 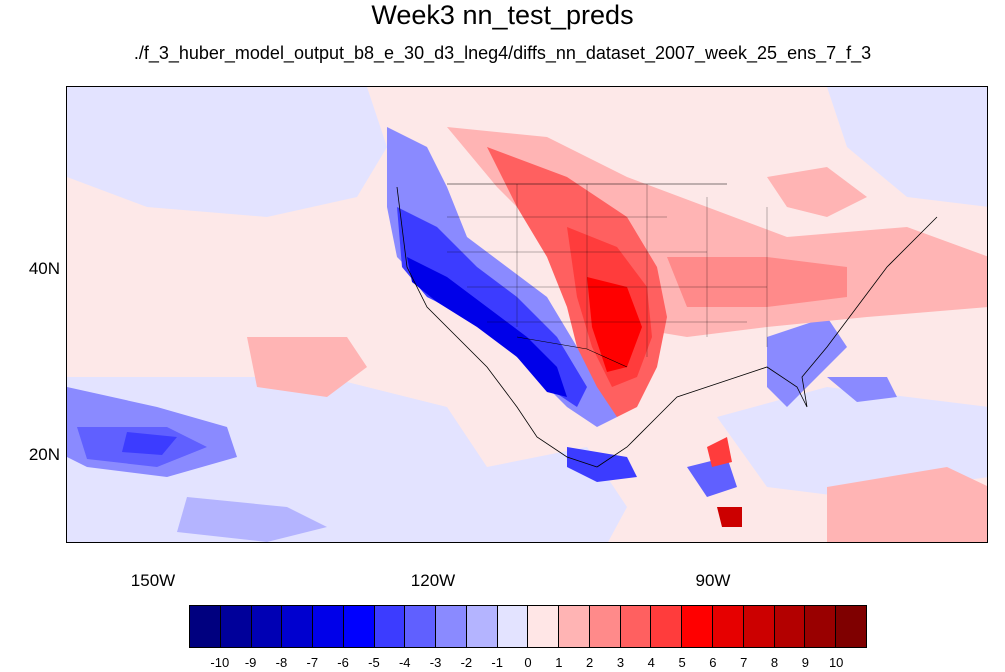 I want to click on state-lines, so click(x=607, y=270).